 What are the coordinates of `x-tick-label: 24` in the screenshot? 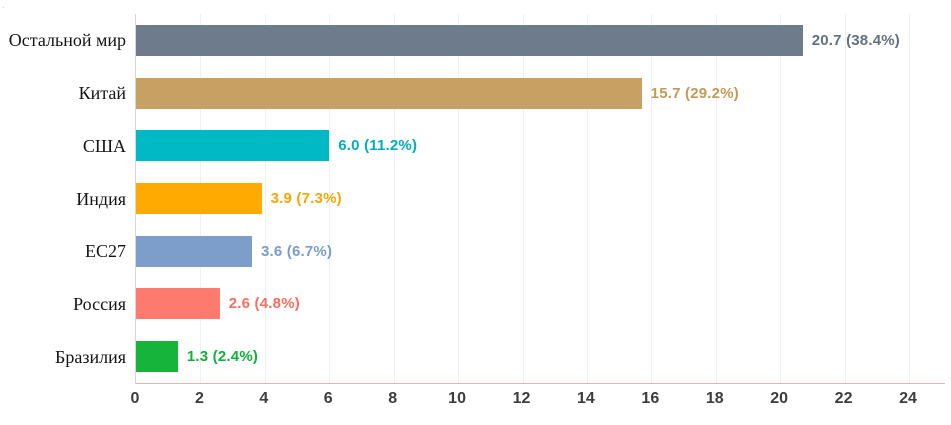 It's located at (908, 398).